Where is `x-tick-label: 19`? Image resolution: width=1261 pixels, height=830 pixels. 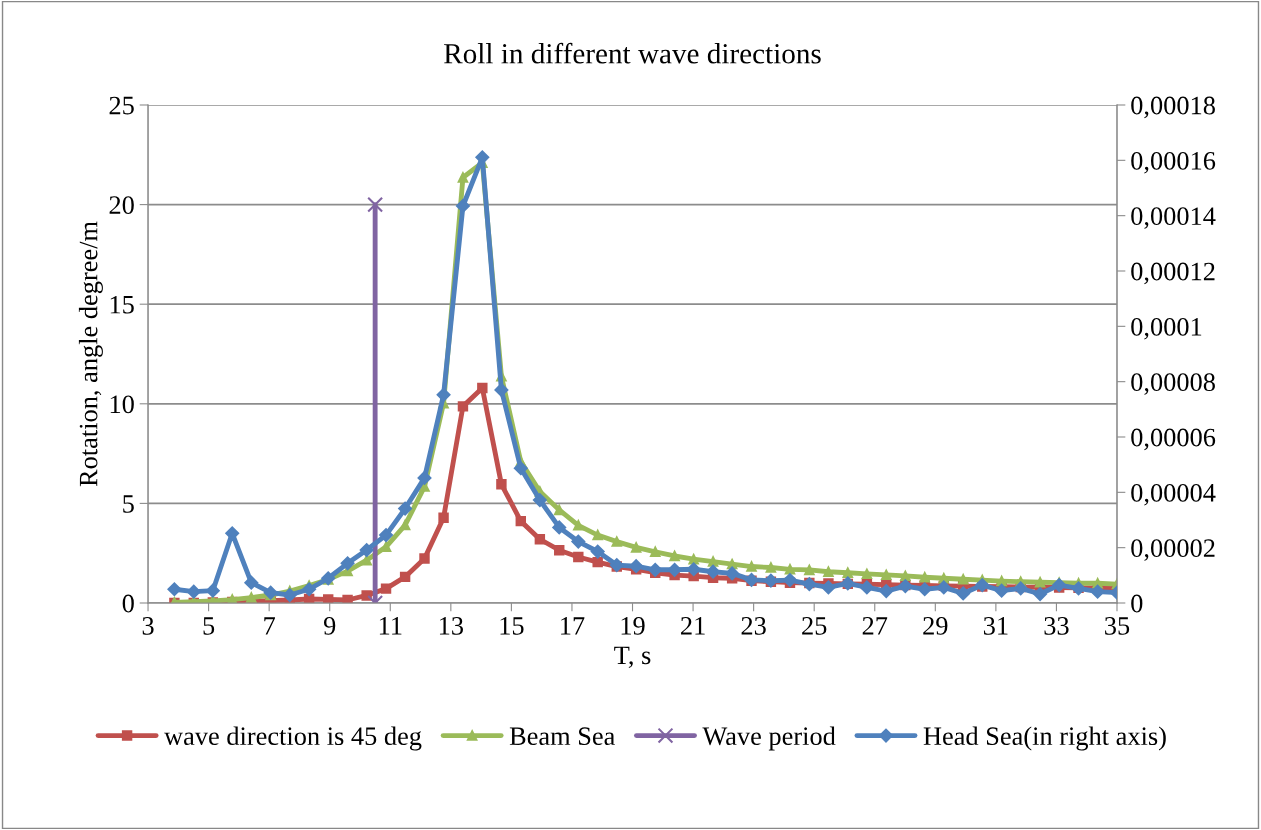
x-tick-label: 19 is located at coordinates (633, 626).